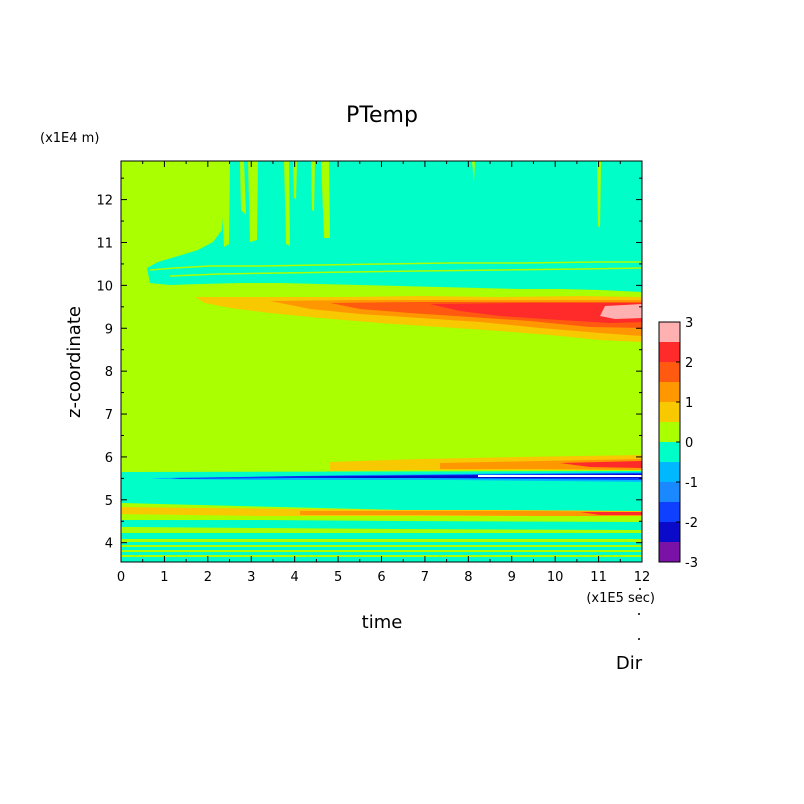 Image resolution: width=804 pixels, height=804 pixels. What do you see at coordinates (69, 138) in the screenshot?
I see `y-unit-label: (x1E4 m)` at bounding box center [69, 138].